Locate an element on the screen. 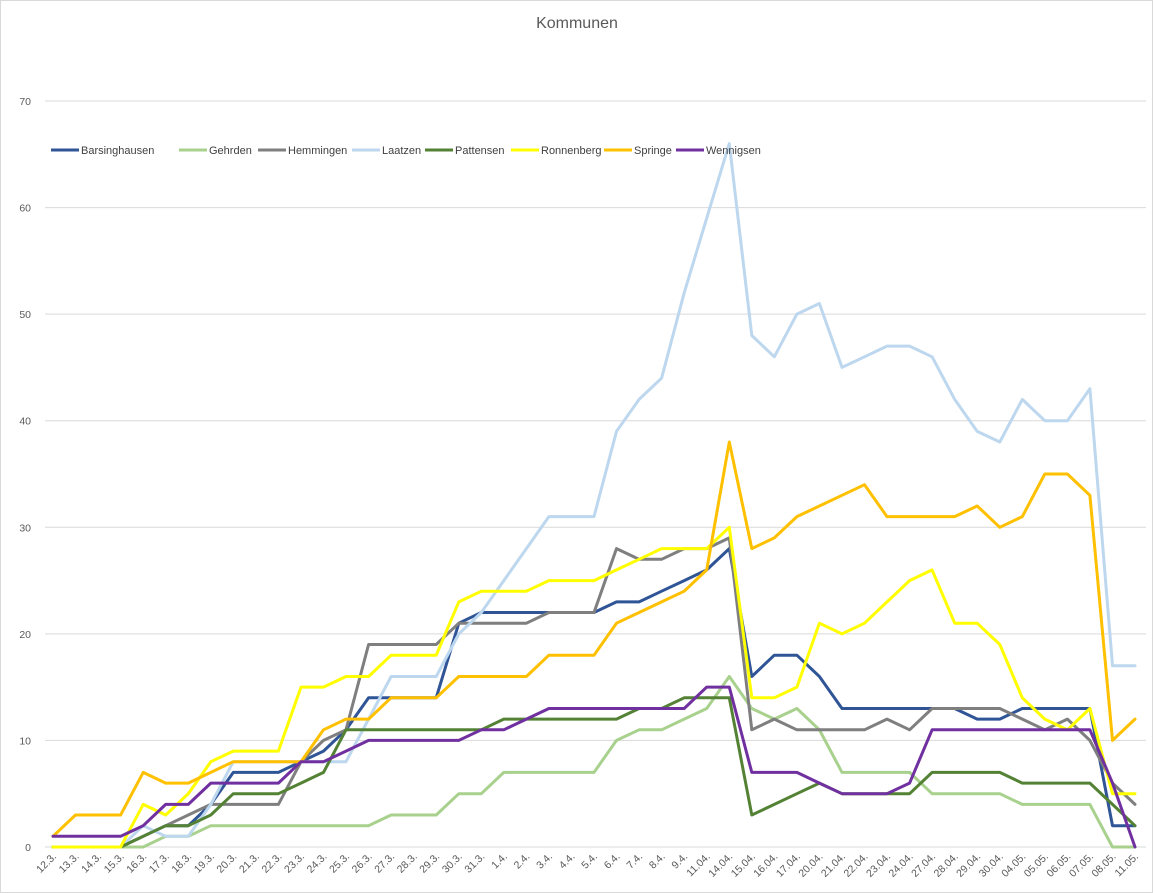 The image size is (1153, 893). legend-label: Springe is located at coordinates (653, 151).